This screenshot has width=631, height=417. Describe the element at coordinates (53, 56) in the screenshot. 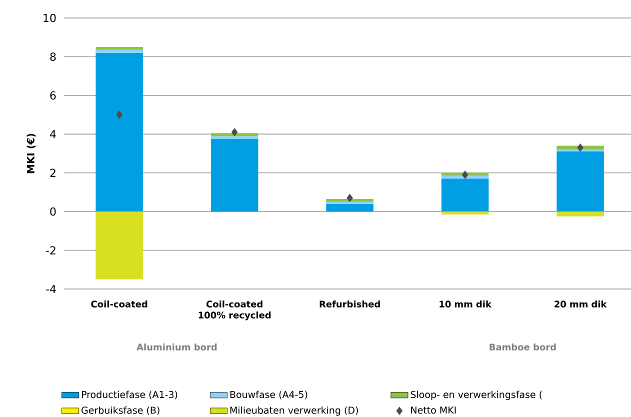

I see `y-tick-label: 8` at that location.